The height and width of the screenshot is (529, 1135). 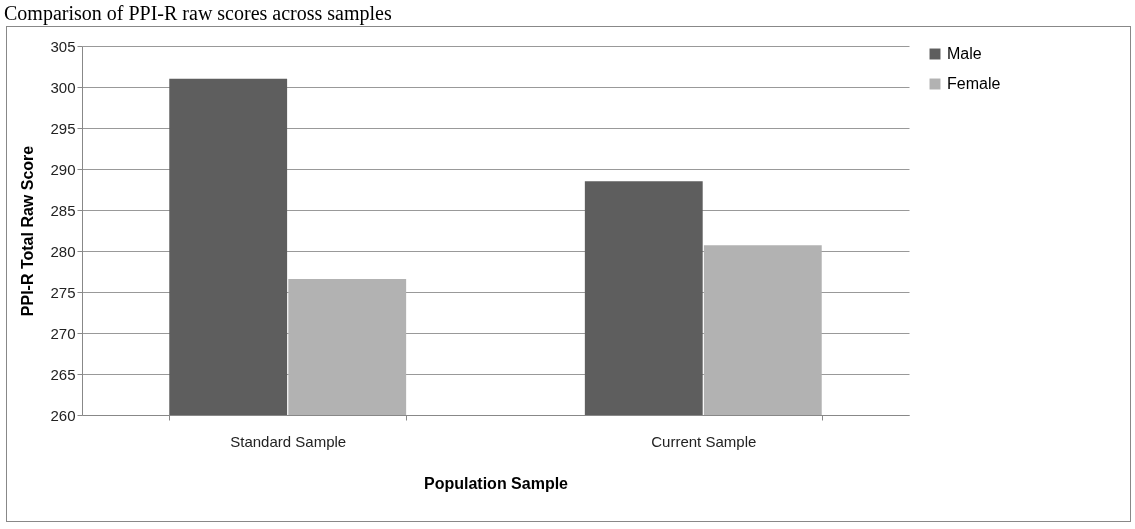 What do you see at coordinates (63, 333) in the screenshot?
I see `y-tick-label: 270` at bounding box center [63, 333].